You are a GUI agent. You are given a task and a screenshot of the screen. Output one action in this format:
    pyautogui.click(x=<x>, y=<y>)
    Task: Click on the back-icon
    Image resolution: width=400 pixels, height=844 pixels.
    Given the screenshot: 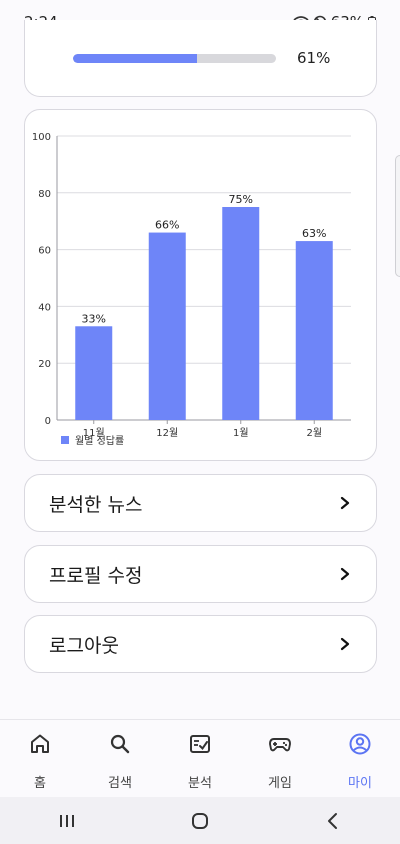 What is the action you would take?
    pyautogui.click(x=333, y=821)
    